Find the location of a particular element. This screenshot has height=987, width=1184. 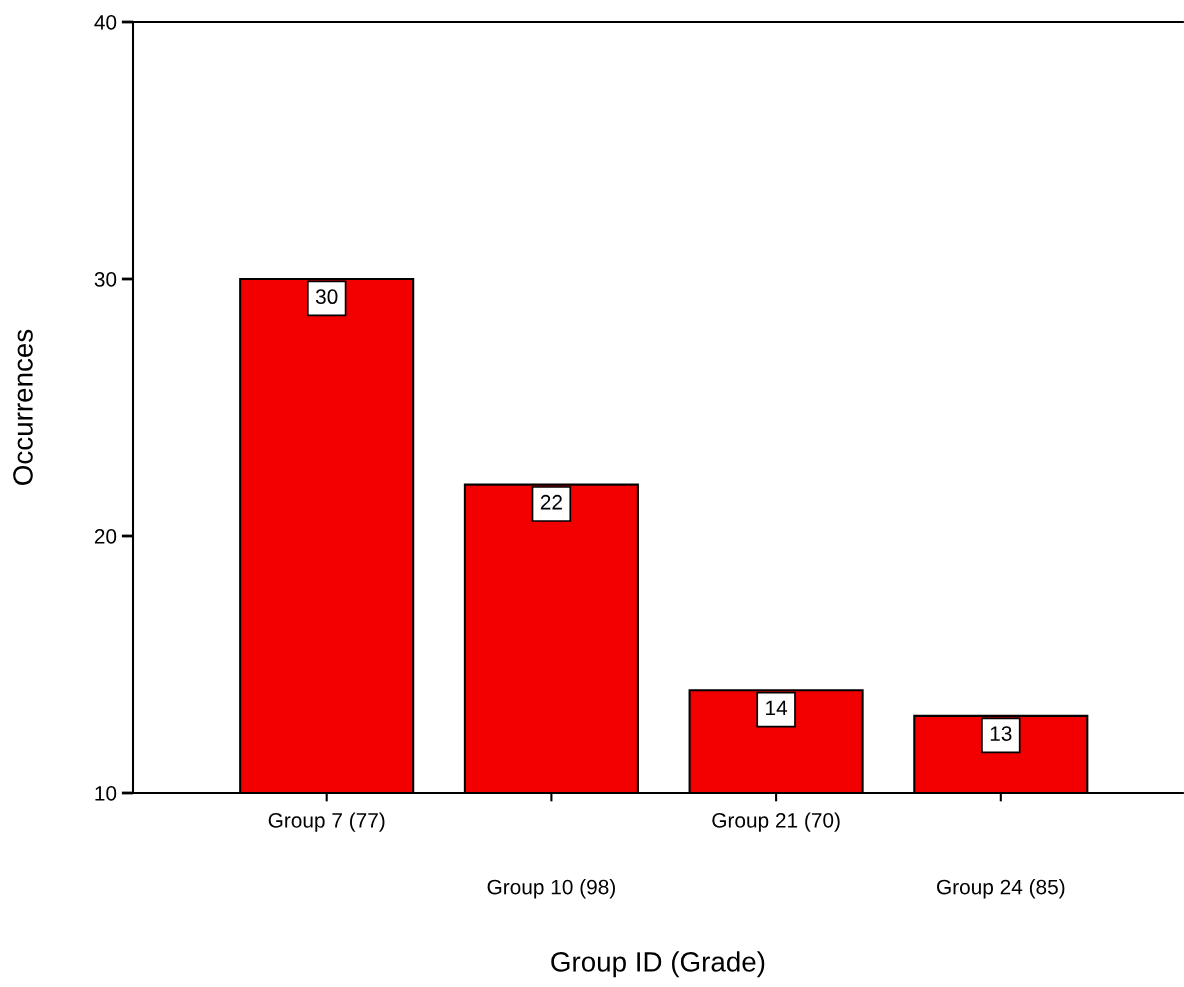

x-tick-label: Group 24 (85) is located at coordinates (1001, 889).